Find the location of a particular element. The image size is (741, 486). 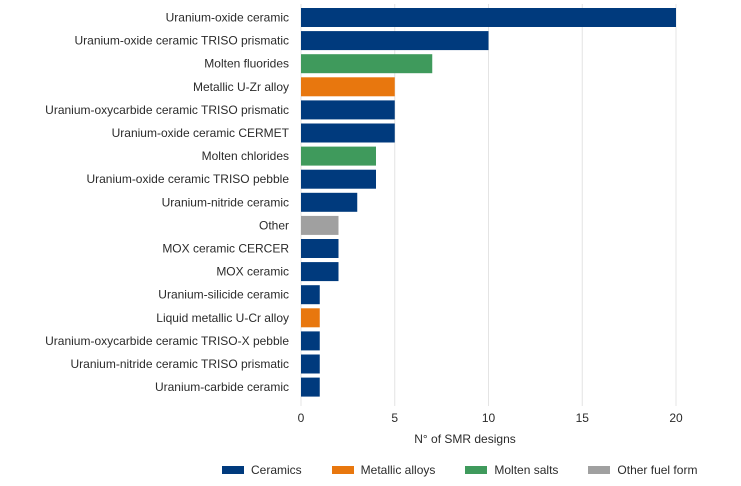

legend-item-metallic-alloys: Metallic alloys is located at coordinates (383, 470).